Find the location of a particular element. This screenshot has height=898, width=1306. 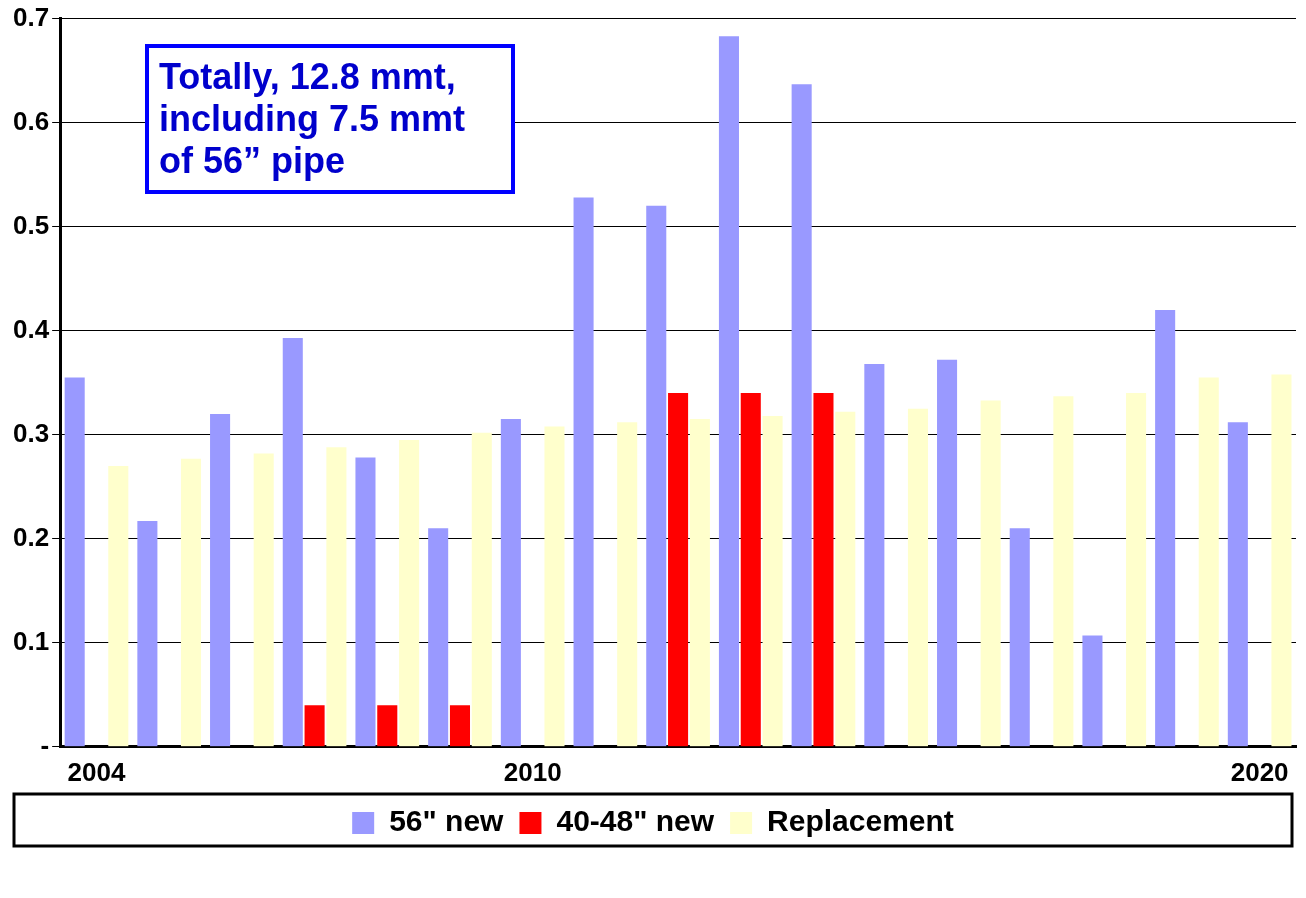

y-tick-label: 0.4 is located at coordinates (31, 328).